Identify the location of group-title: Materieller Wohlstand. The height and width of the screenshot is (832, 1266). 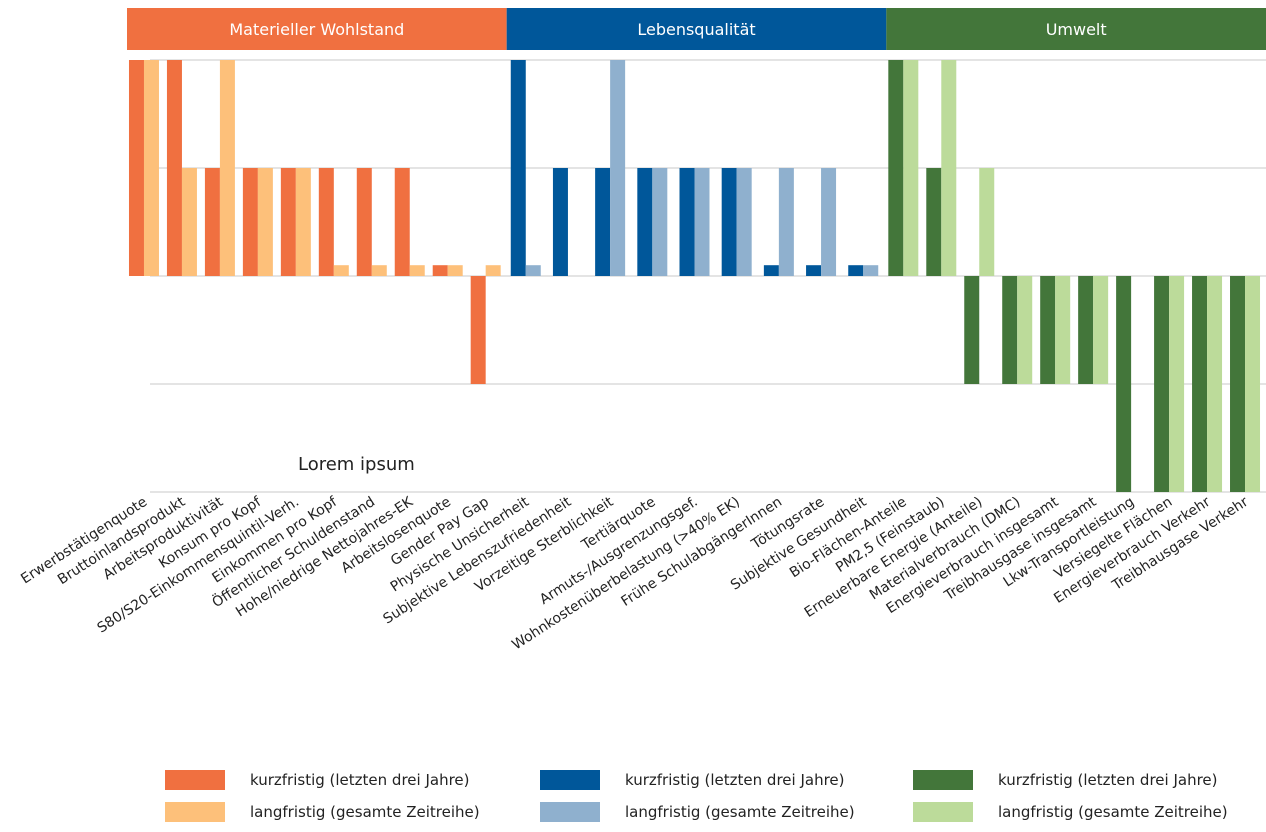
(316, 29).